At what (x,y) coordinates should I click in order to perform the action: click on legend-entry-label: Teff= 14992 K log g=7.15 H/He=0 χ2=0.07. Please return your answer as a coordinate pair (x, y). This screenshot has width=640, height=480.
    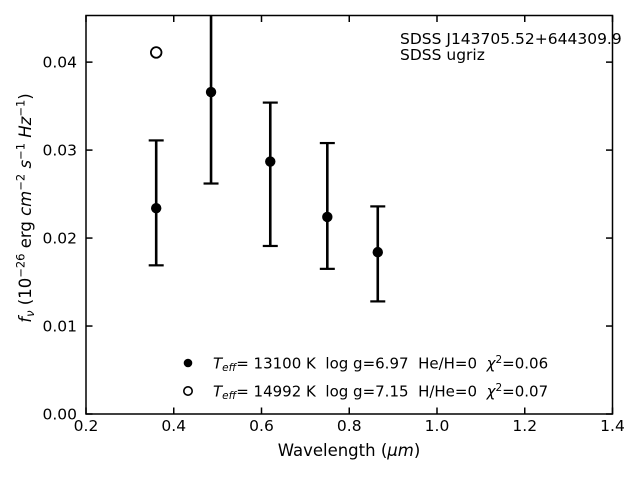
    Looking at the image, I should click on (380, 392).